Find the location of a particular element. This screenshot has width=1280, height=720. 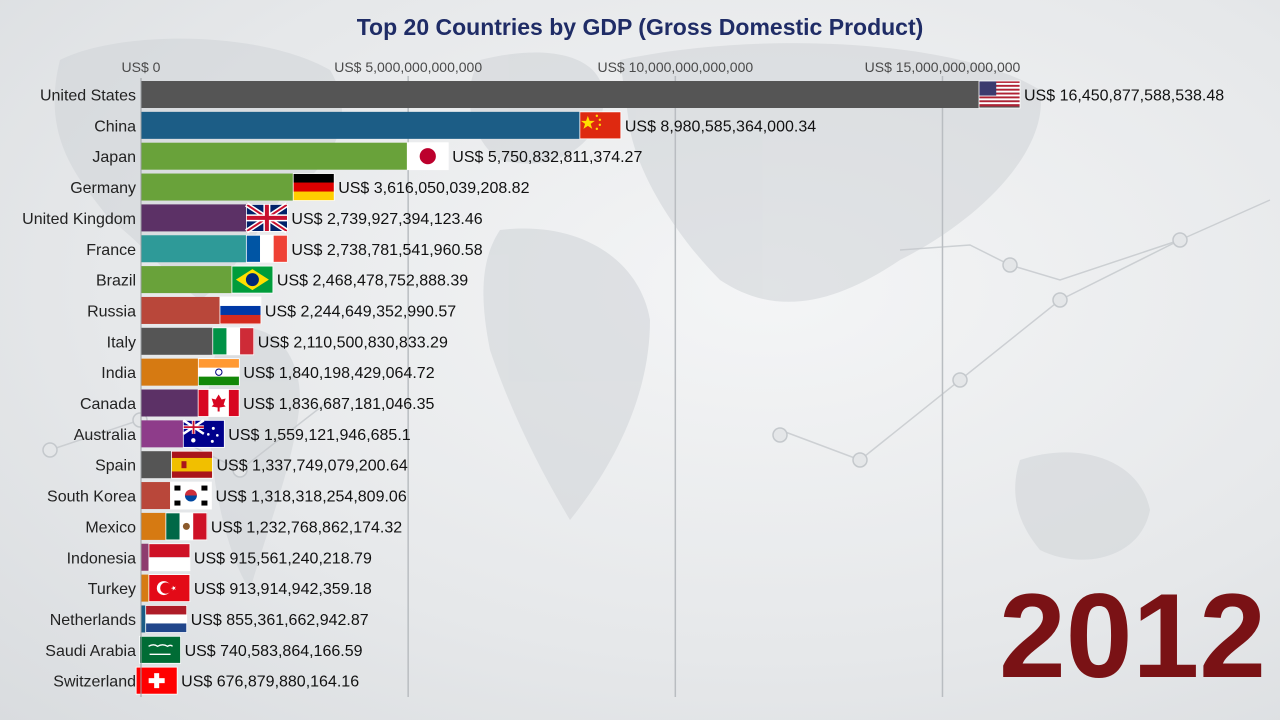

country-label: Germany is located at coordinates (103, 188).